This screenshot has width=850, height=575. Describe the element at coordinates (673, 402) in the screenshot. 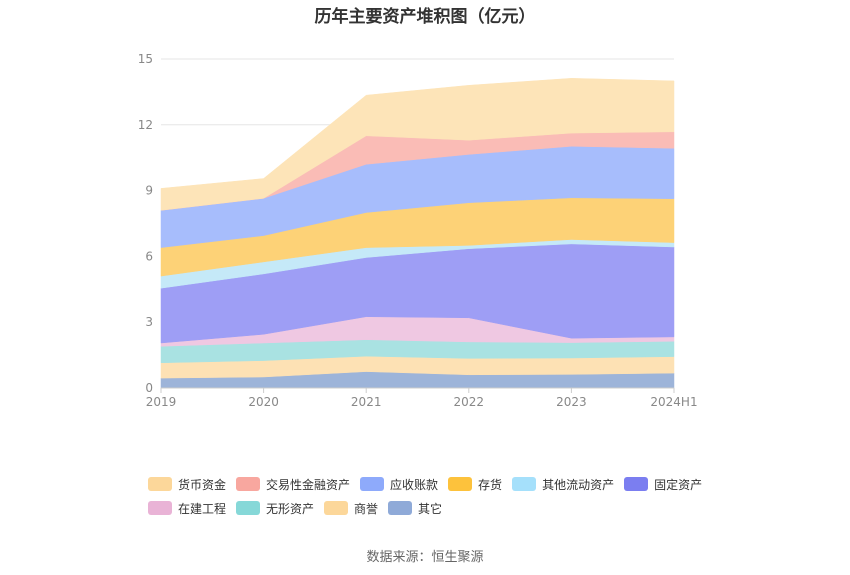

I see `x-tick-label: 2024H1` at that location.